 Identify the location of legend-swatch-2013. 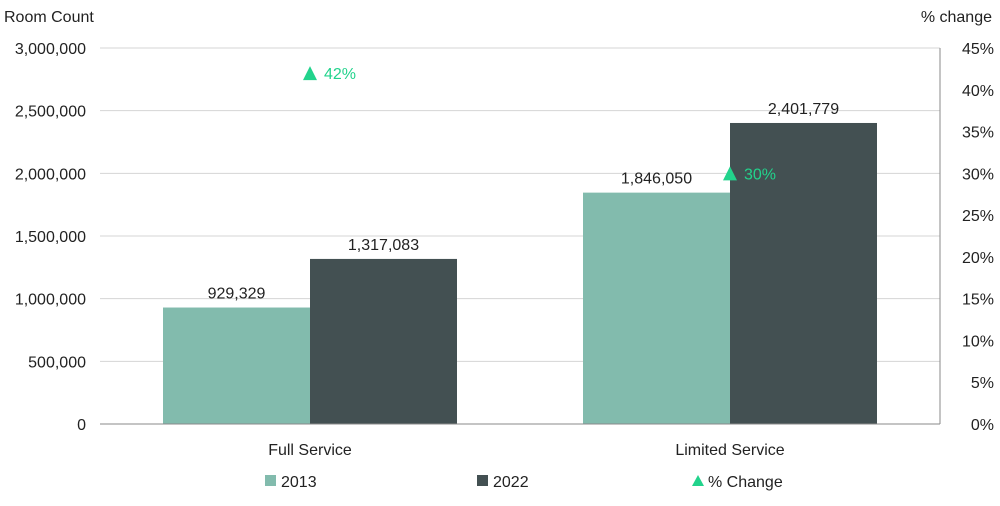
(270, 480).